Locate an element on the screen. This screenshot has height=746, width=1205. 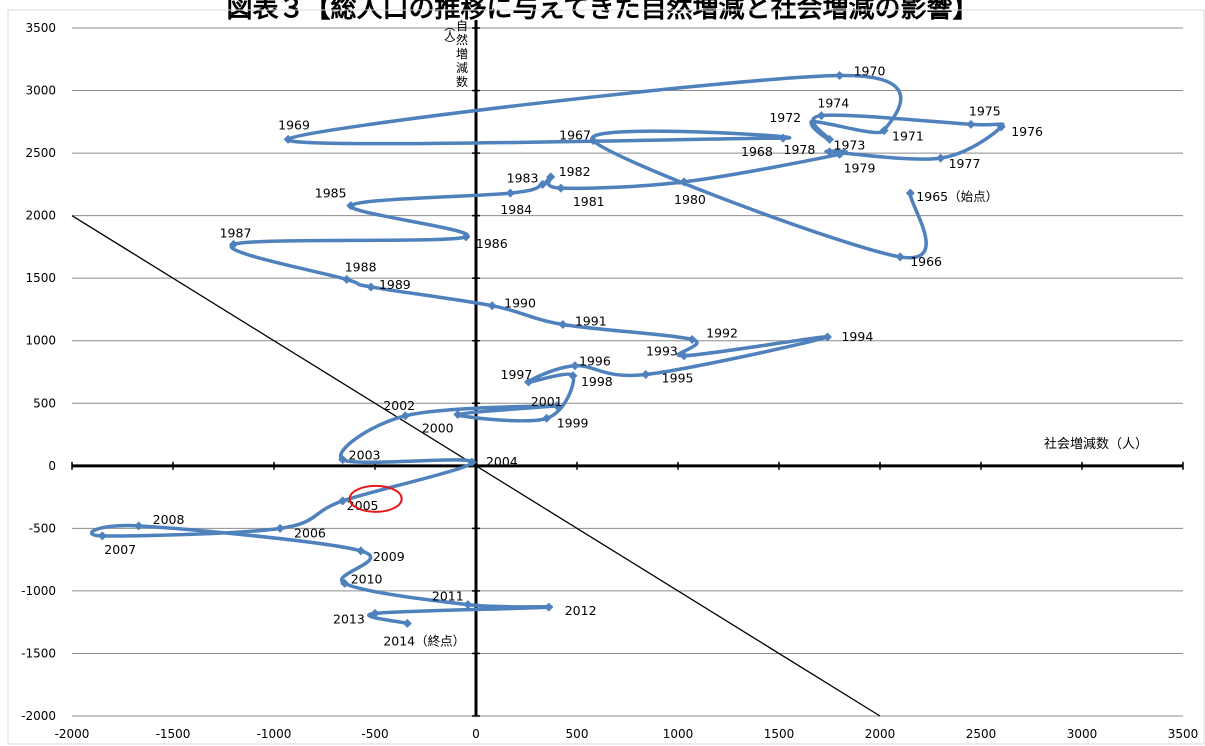
data-label: 1990 is located at coordinates (520, 303).